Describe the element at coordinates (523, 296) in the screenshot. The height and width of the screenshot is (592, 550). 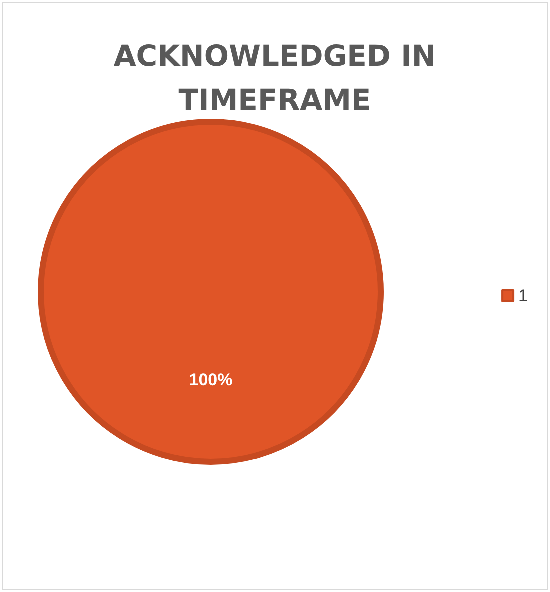
I see `legend-label: 1` at that location.